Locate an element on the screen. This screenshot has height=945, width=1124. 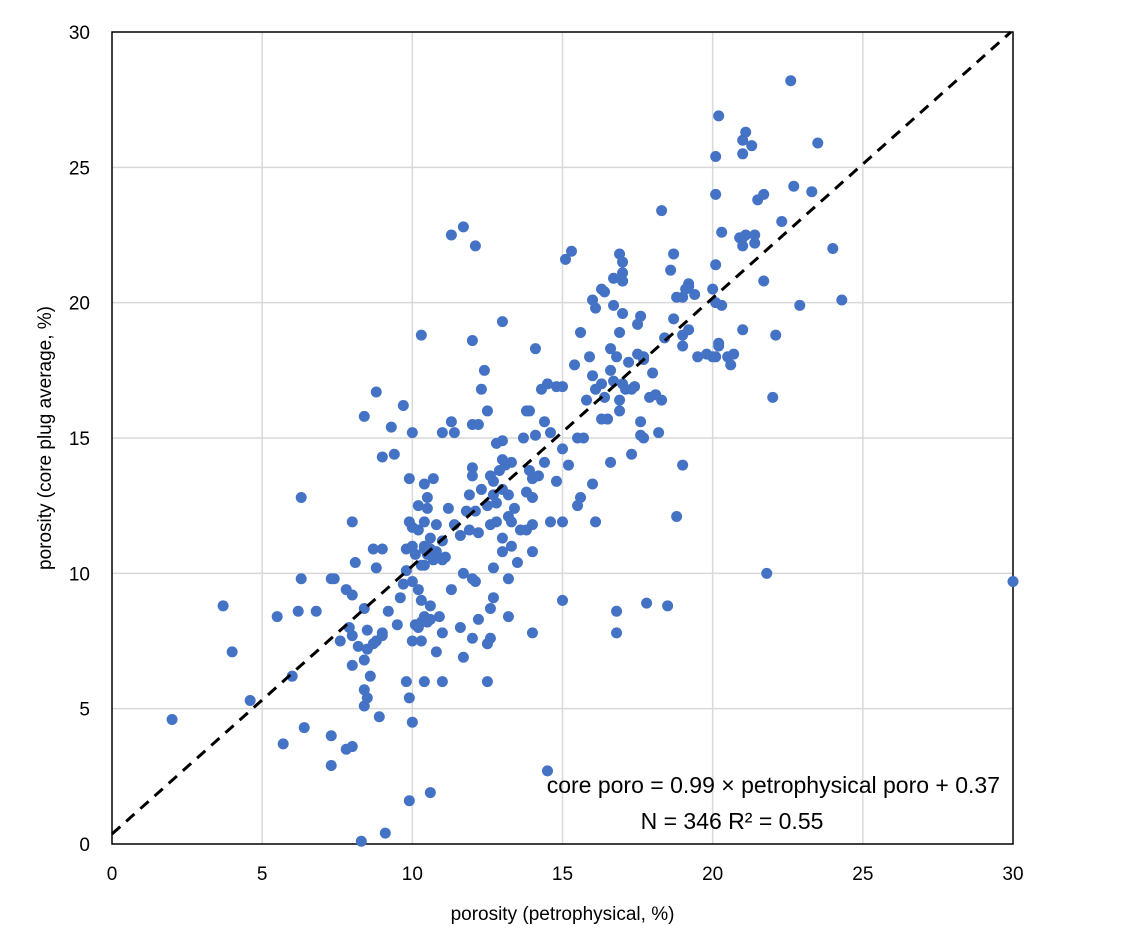
x-tick-label: 5 is located at coordinates (262, 874).